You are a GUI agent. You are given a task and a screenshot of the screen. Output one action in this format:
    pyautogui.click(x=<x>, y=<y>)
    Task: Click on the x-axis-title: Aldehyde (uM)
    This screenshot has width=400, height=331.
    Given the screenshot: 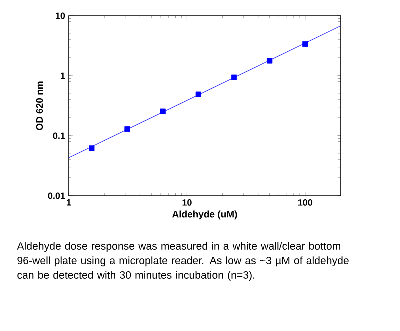 What is the action you would take?
    pyautogui.click(x=205, y=215)
    